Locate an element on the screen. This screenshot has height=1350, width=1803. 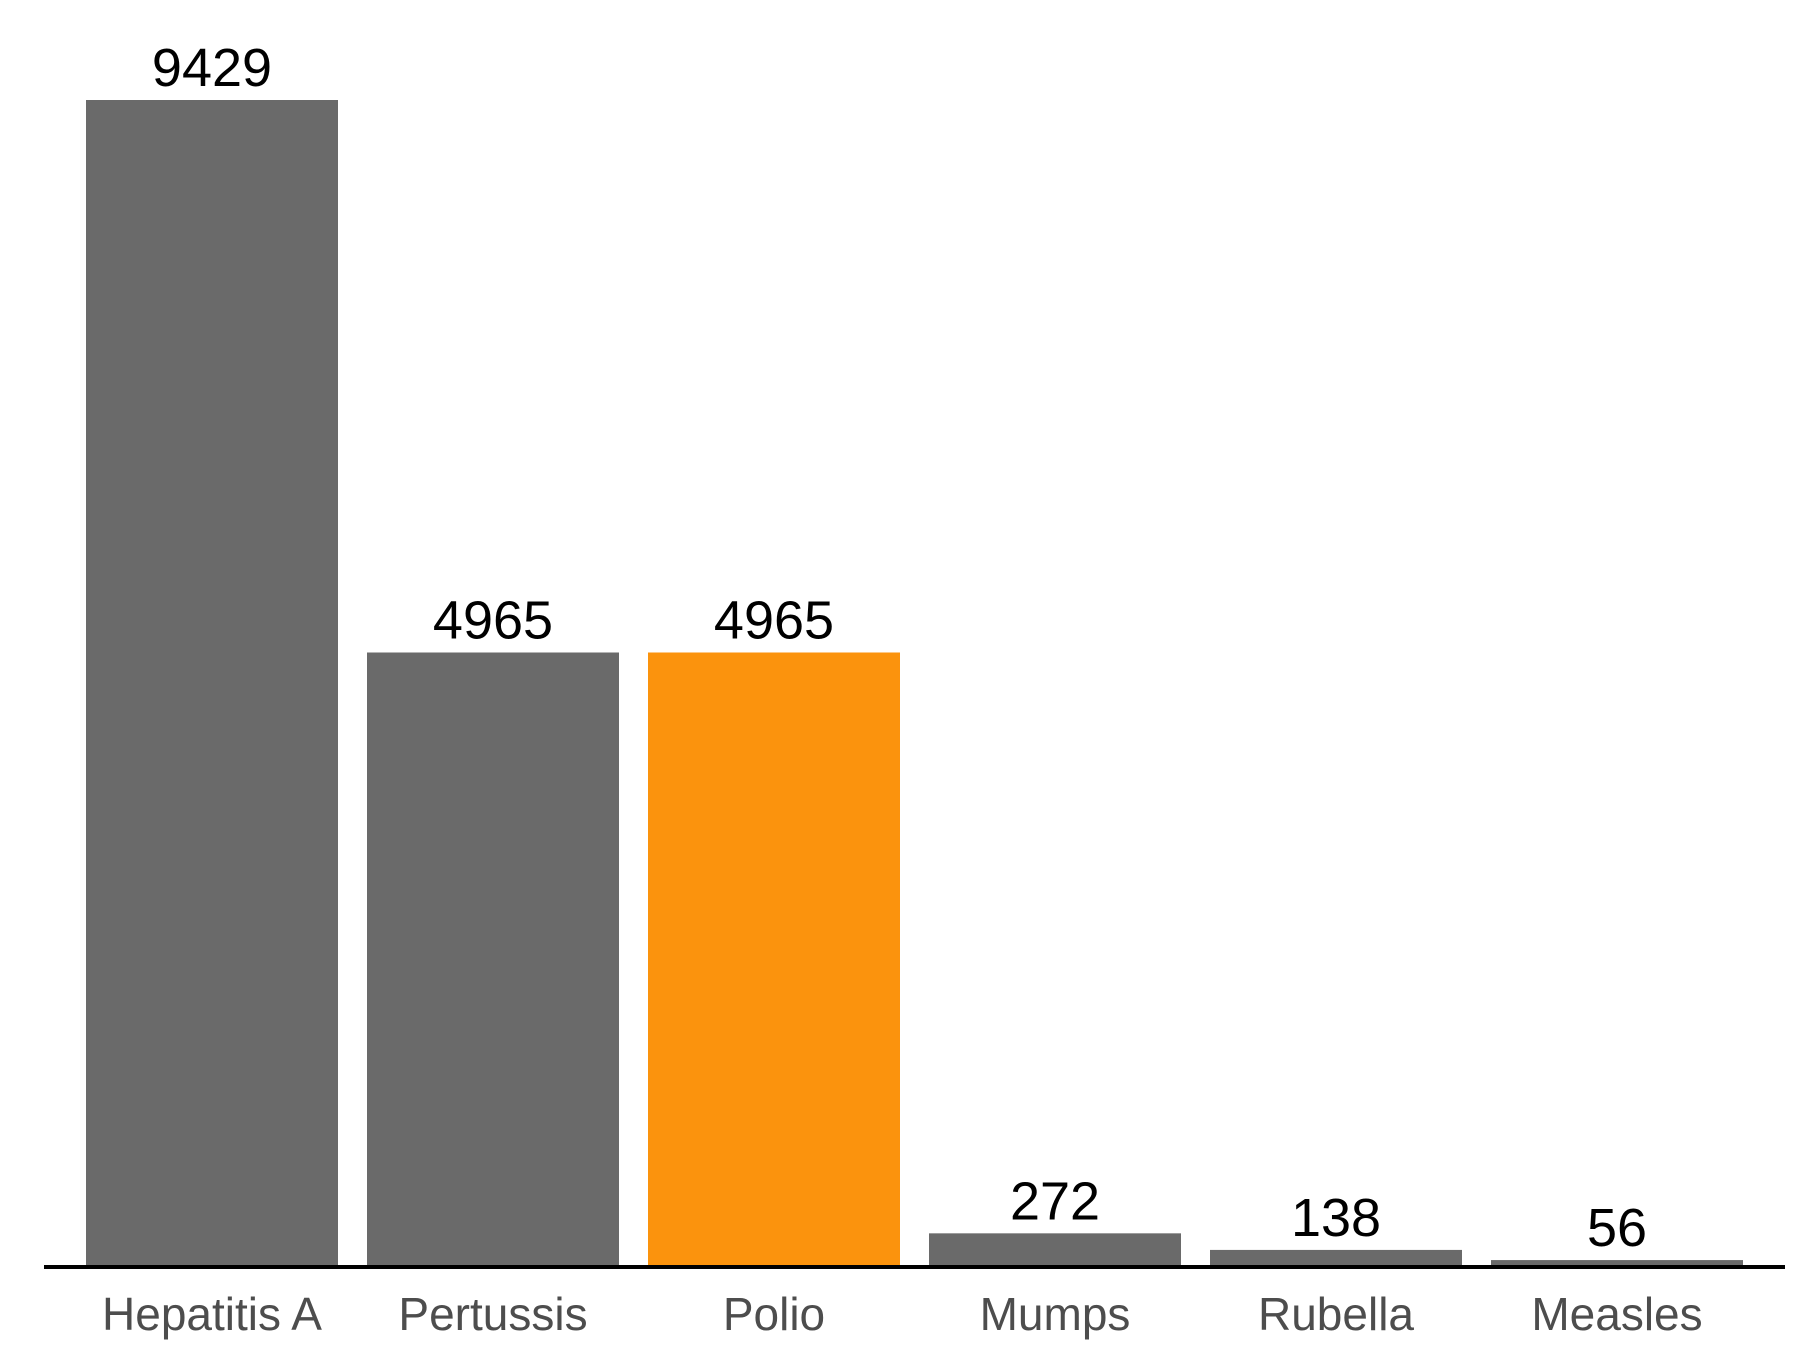
x-tick-label-hepatitis-a: Hepatitis A is located at coordinates (212, 1314).